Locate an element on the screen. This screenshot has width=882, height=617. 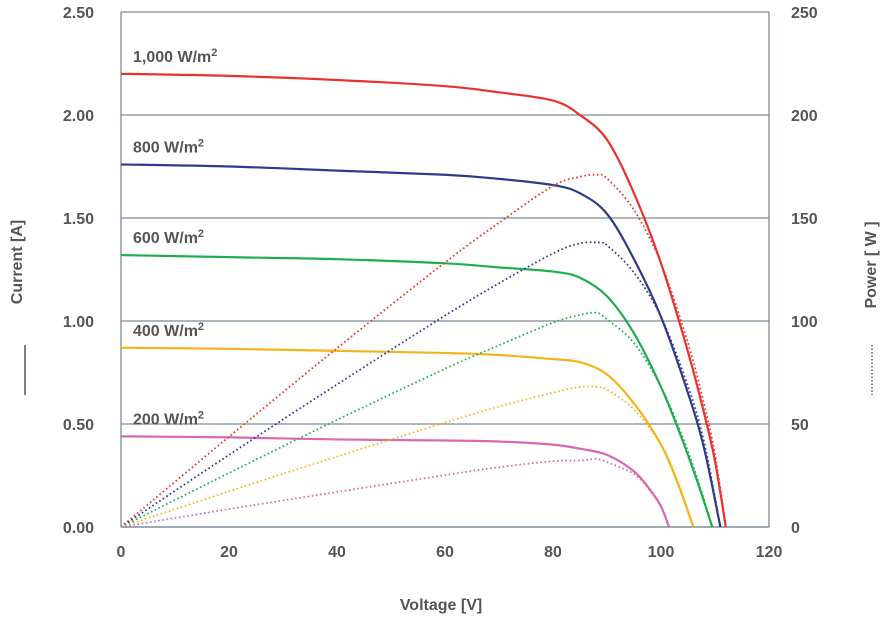
x-axis-title: Voltage [V] is located at coordinates (441, 605).